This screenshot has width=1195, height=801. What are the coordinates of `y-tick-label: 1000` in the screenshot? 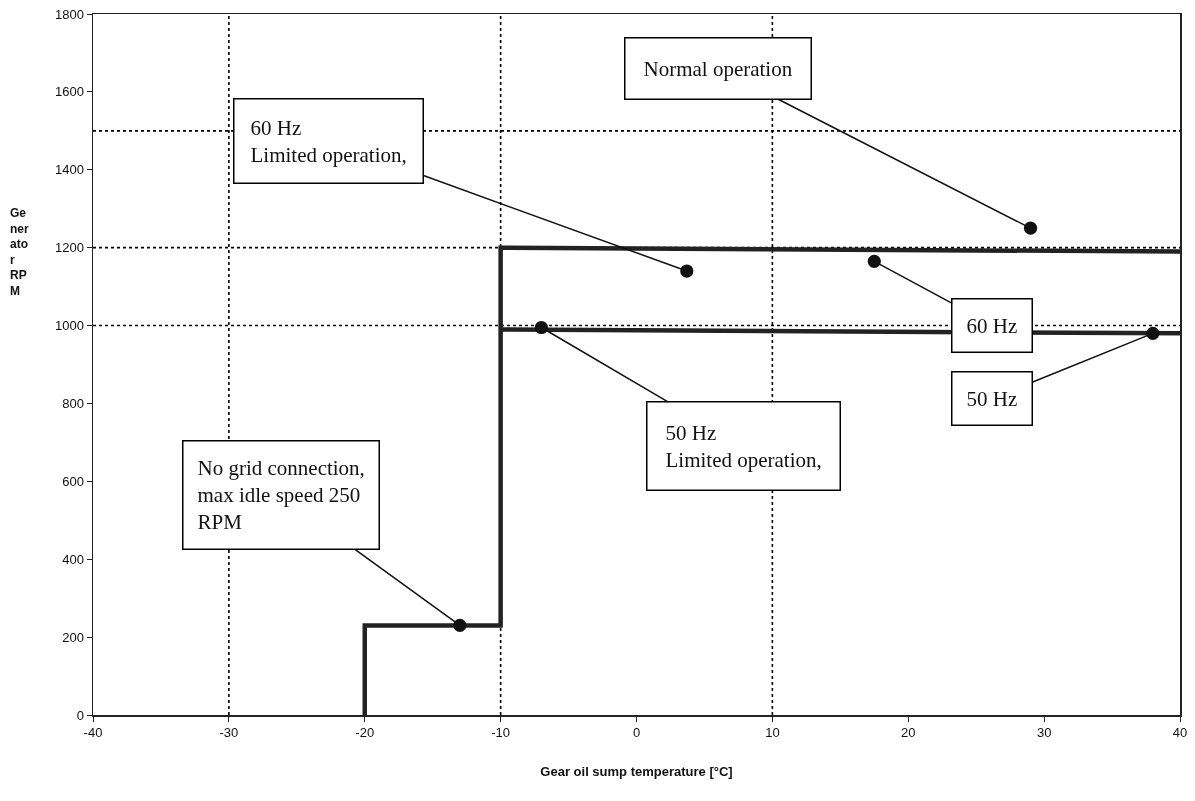 It's located at (69, 326).